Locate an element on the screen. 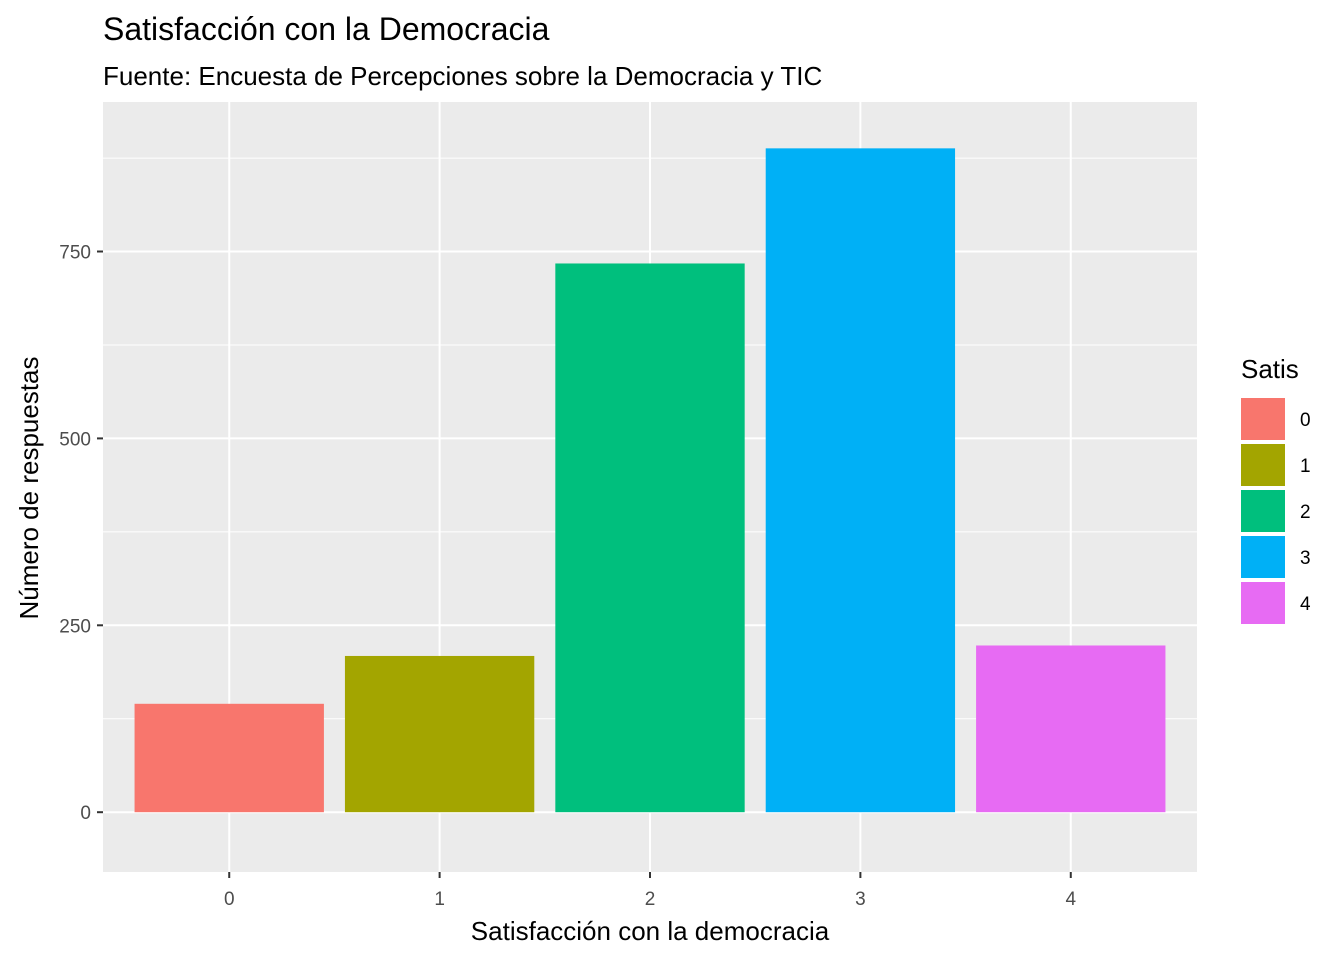 The height and width of the screenshot is (960, 1344). y-axis-title: Número de respuestas is located at coordinates (29, 487).